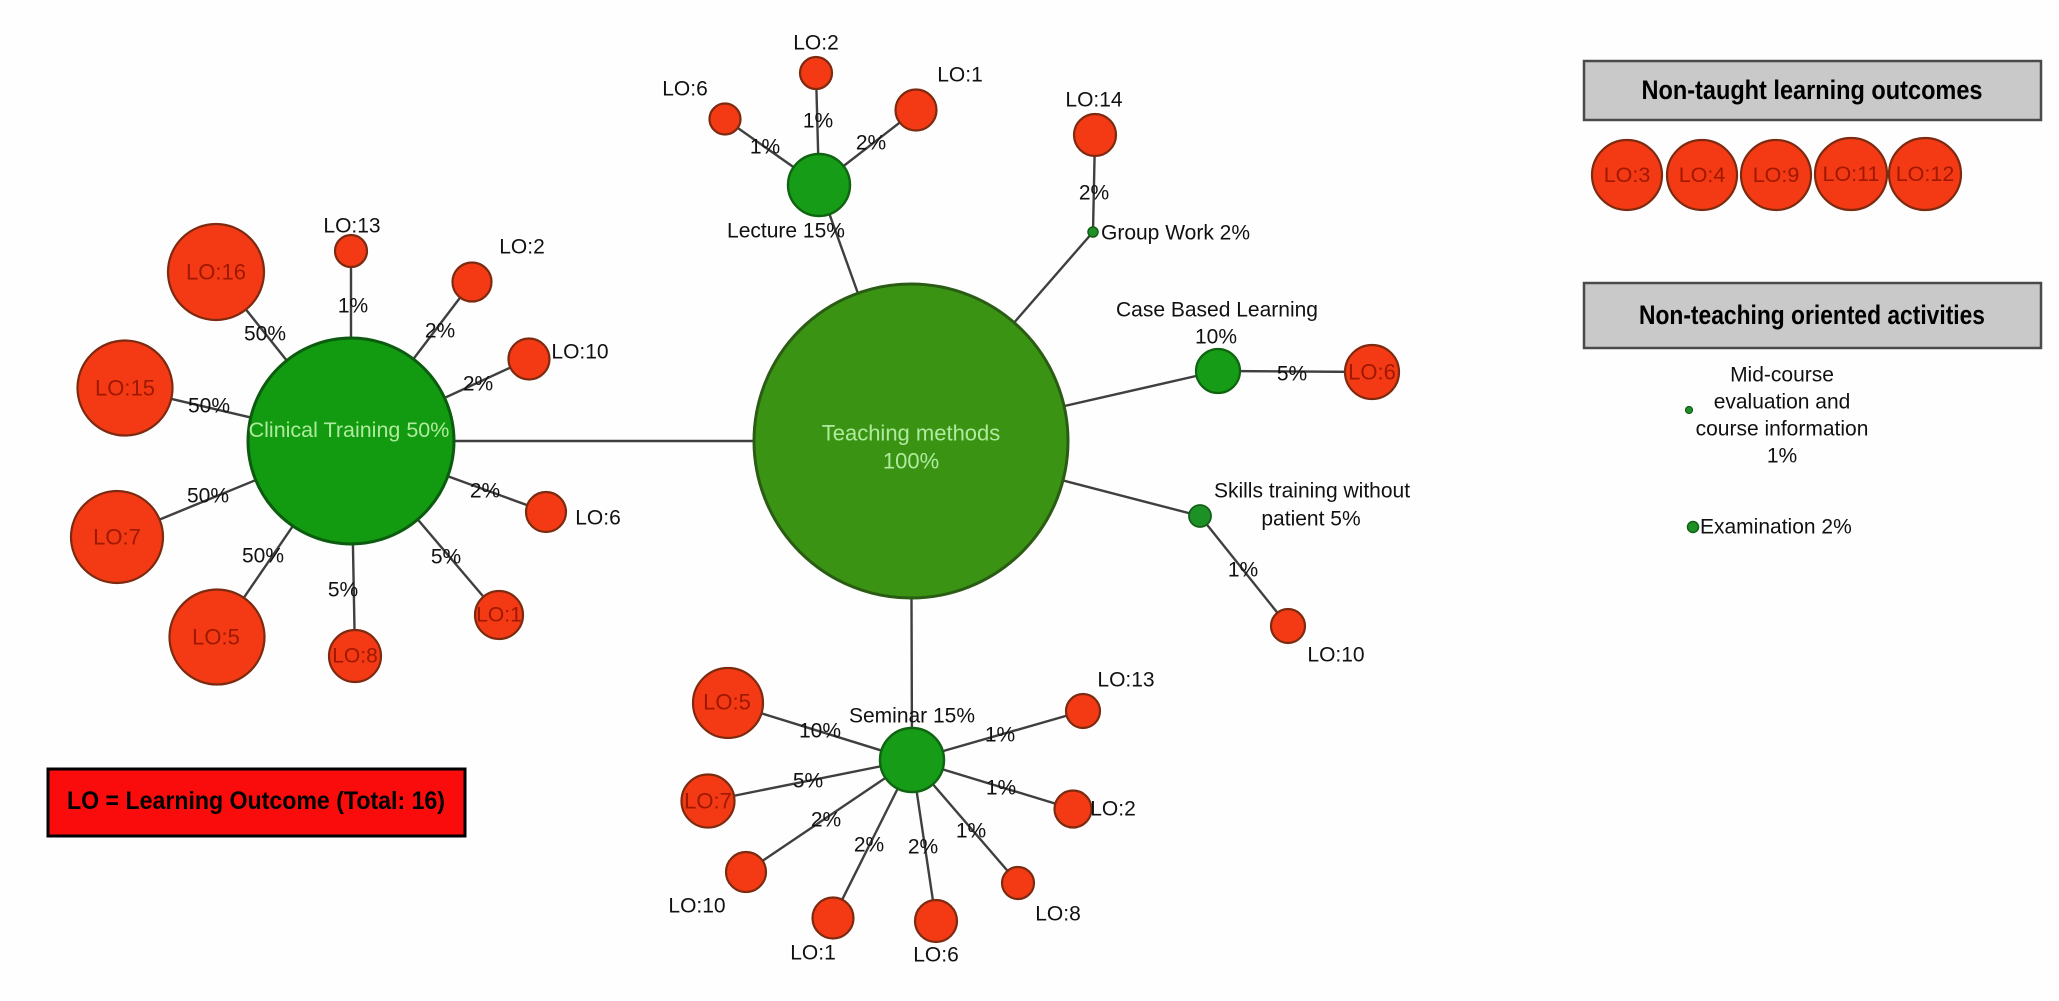  Describe the element at coordinates (786, 231) in the screenshot. I see `svg-text: Lecture 15%` at that location.